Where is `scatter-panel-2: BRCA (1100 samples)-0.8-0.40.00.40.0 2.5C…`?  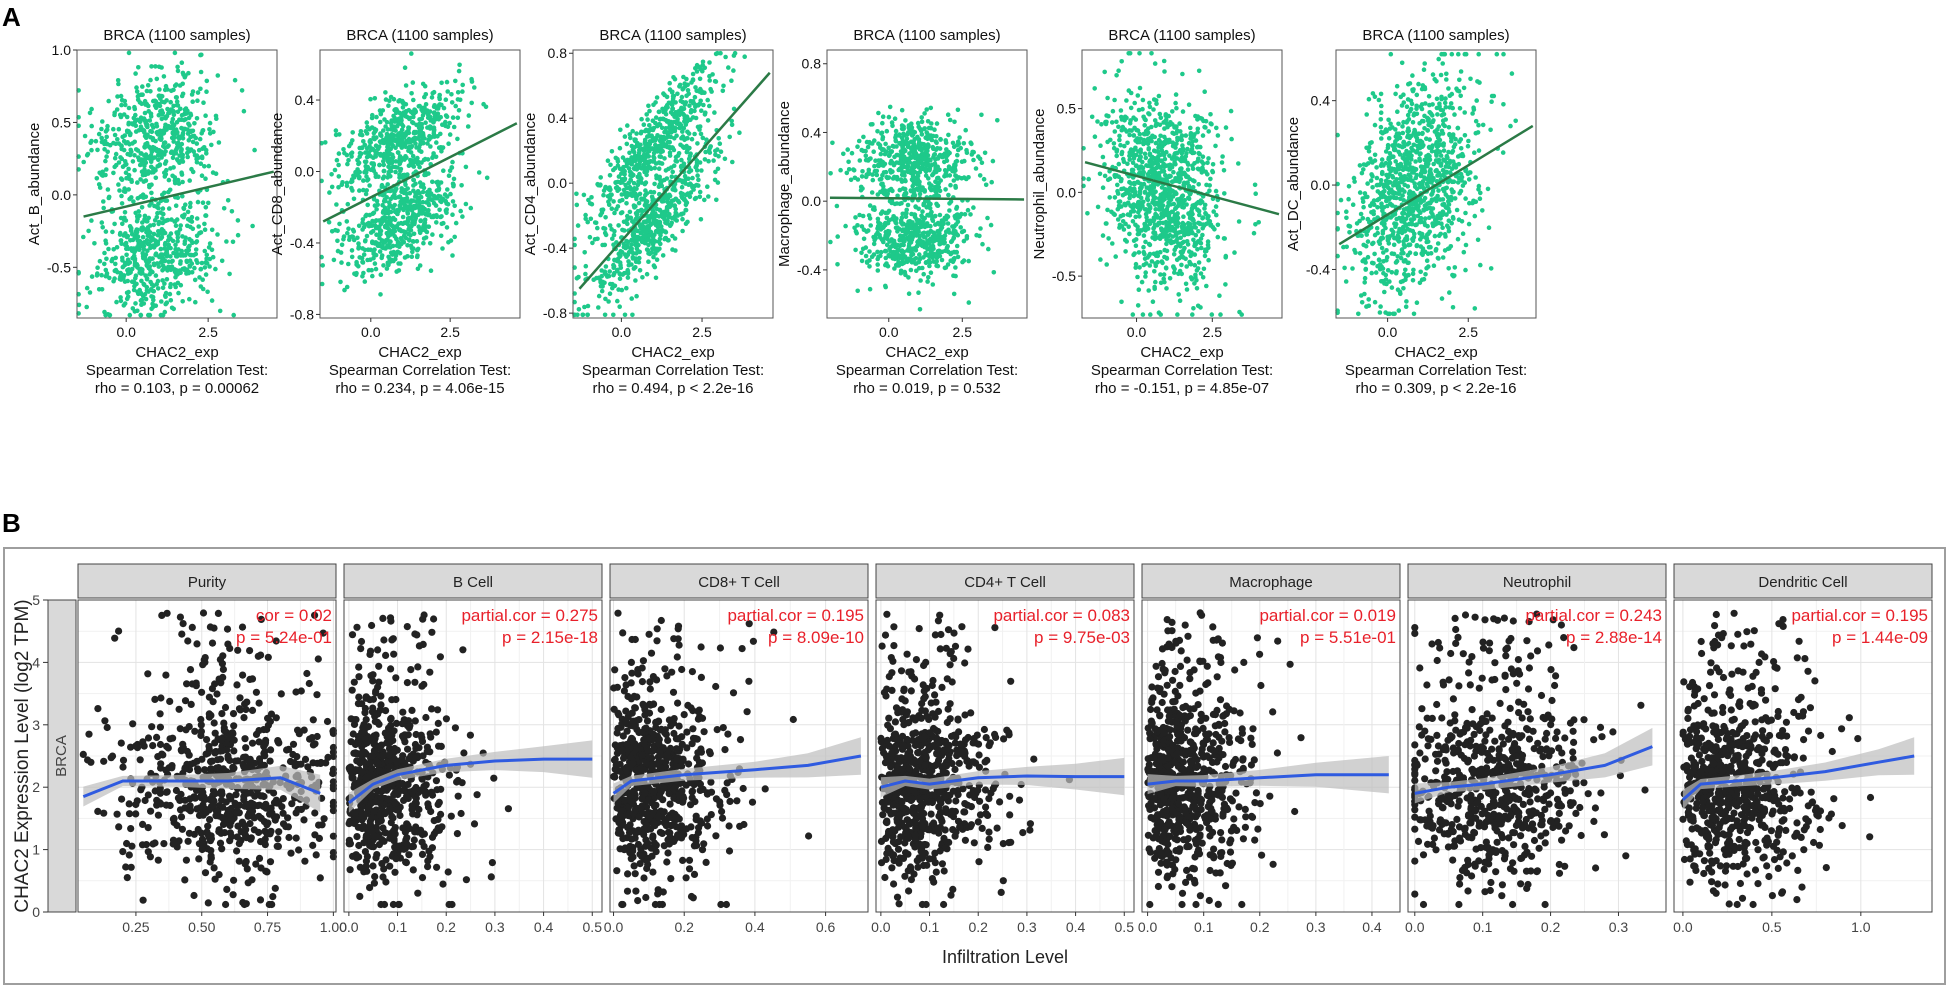 scatter-panel-2: BRCA (1100 samples)-0.8-0.40.00.40.0 2.5C… is located at coordinates (395, 212).